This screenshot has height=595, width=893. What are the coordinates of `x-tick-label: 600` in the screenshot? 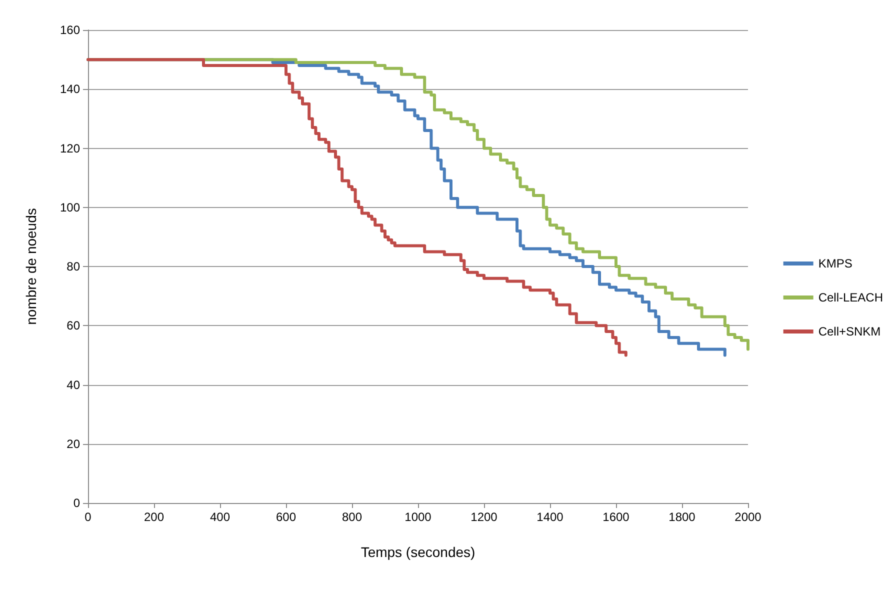 It's located at (286, 517).